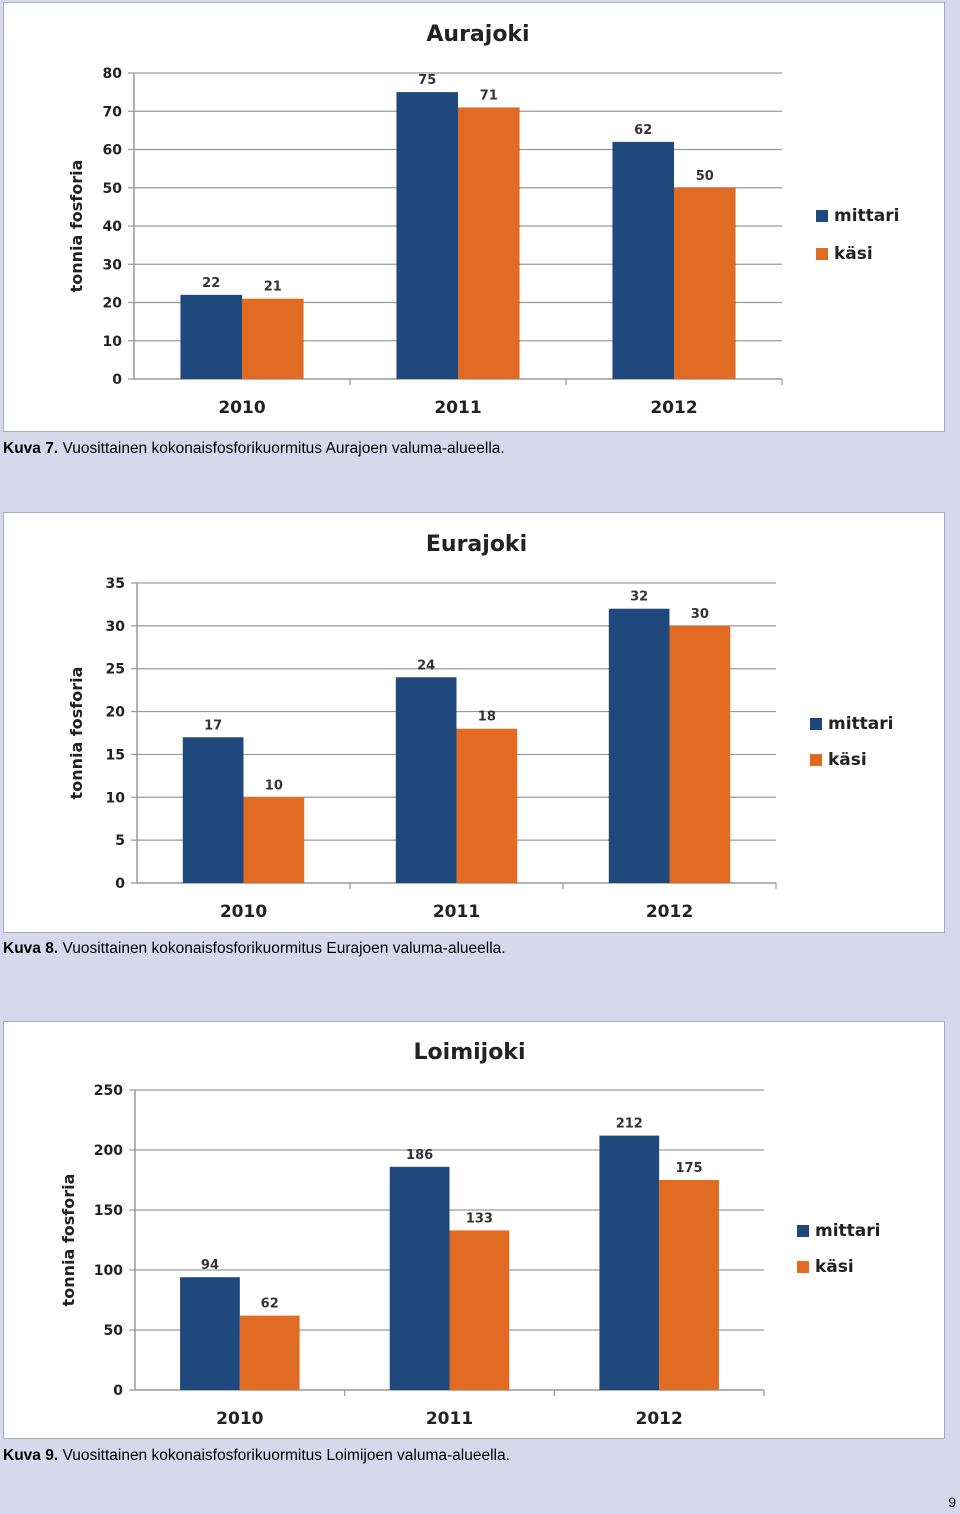  Describe the element at coordinates (273, 287) in the screenshot. I see `data-label: 21` at that location.